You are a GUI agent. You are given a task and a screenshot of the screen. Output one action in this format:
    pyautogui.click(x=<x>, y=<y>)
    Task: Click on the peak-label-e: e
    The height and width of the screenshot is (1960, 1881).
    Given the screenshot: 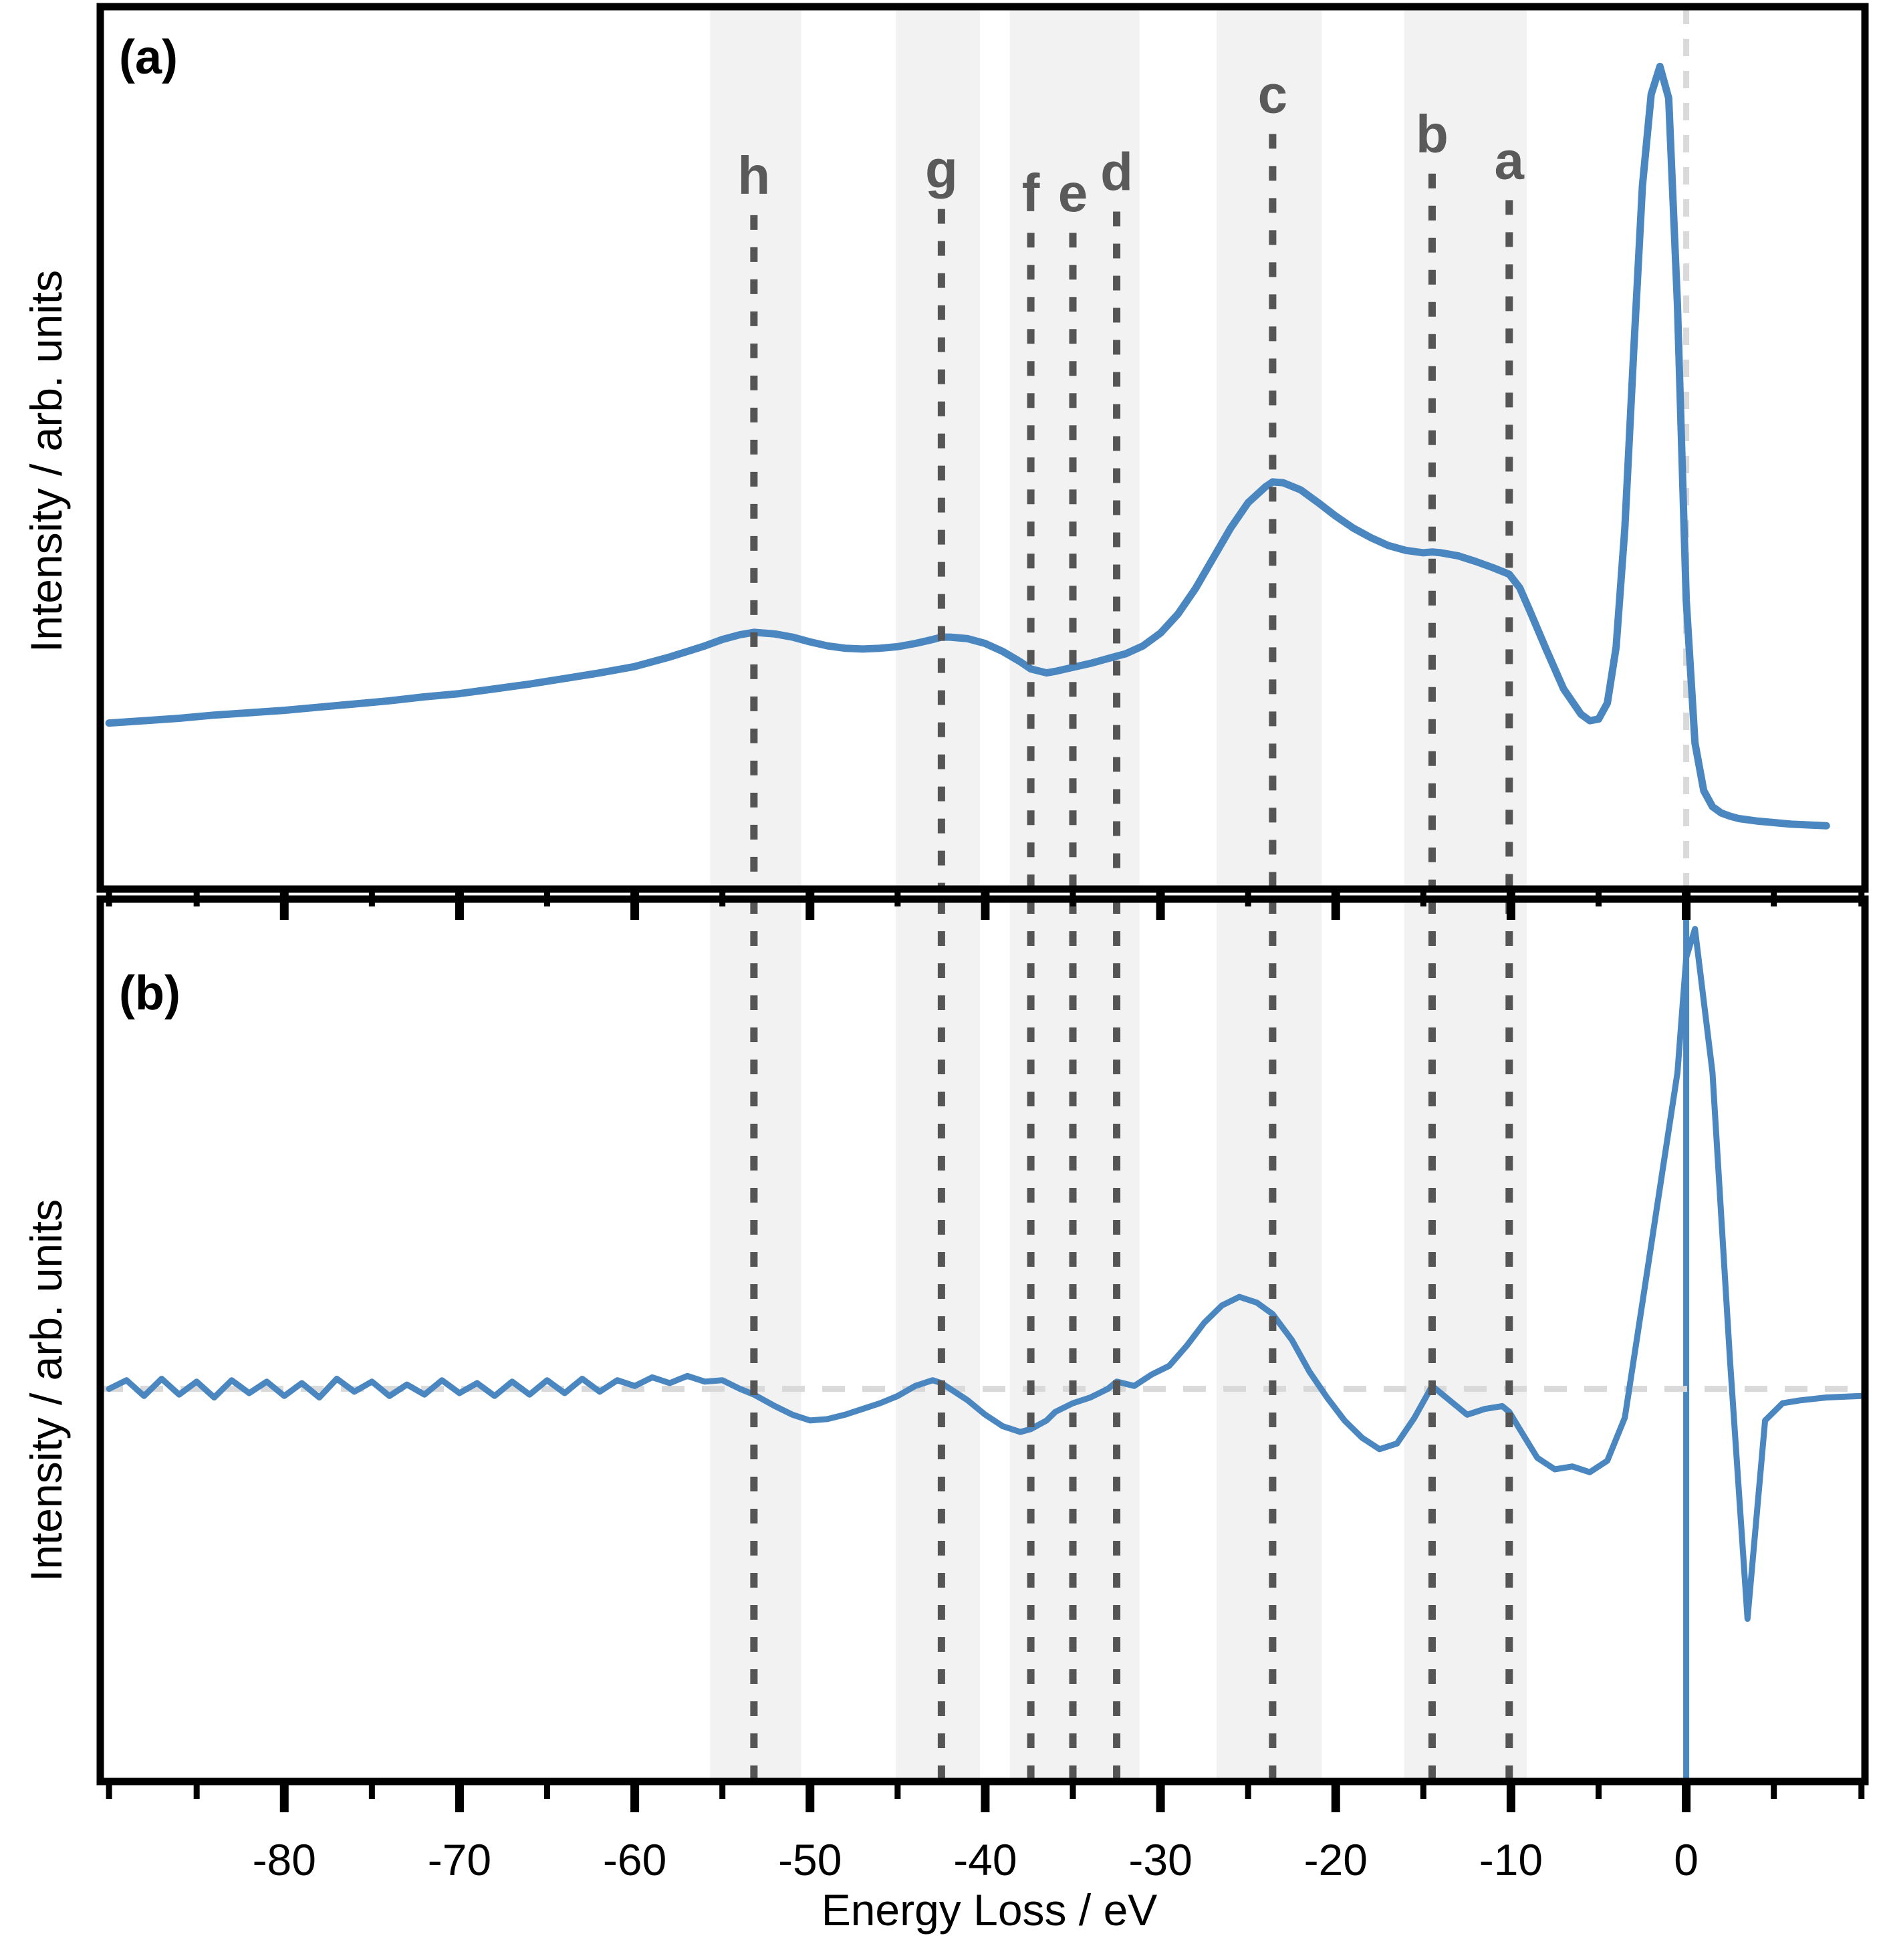 What is the action you would take?
    pyautogui.click(x=1073, y=193)
    